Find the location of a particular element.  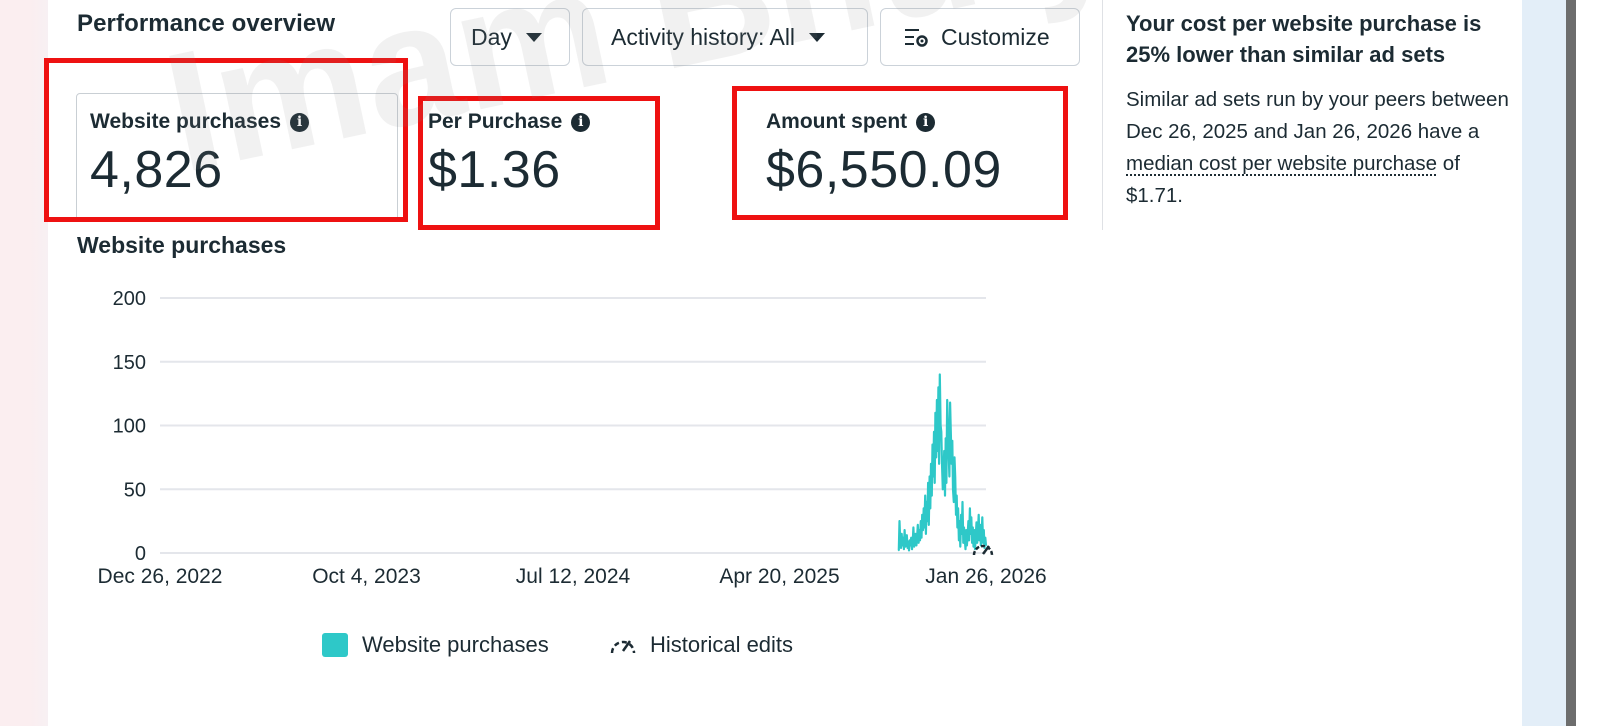

historical-edit-marker is located at coordinates (983, 550).